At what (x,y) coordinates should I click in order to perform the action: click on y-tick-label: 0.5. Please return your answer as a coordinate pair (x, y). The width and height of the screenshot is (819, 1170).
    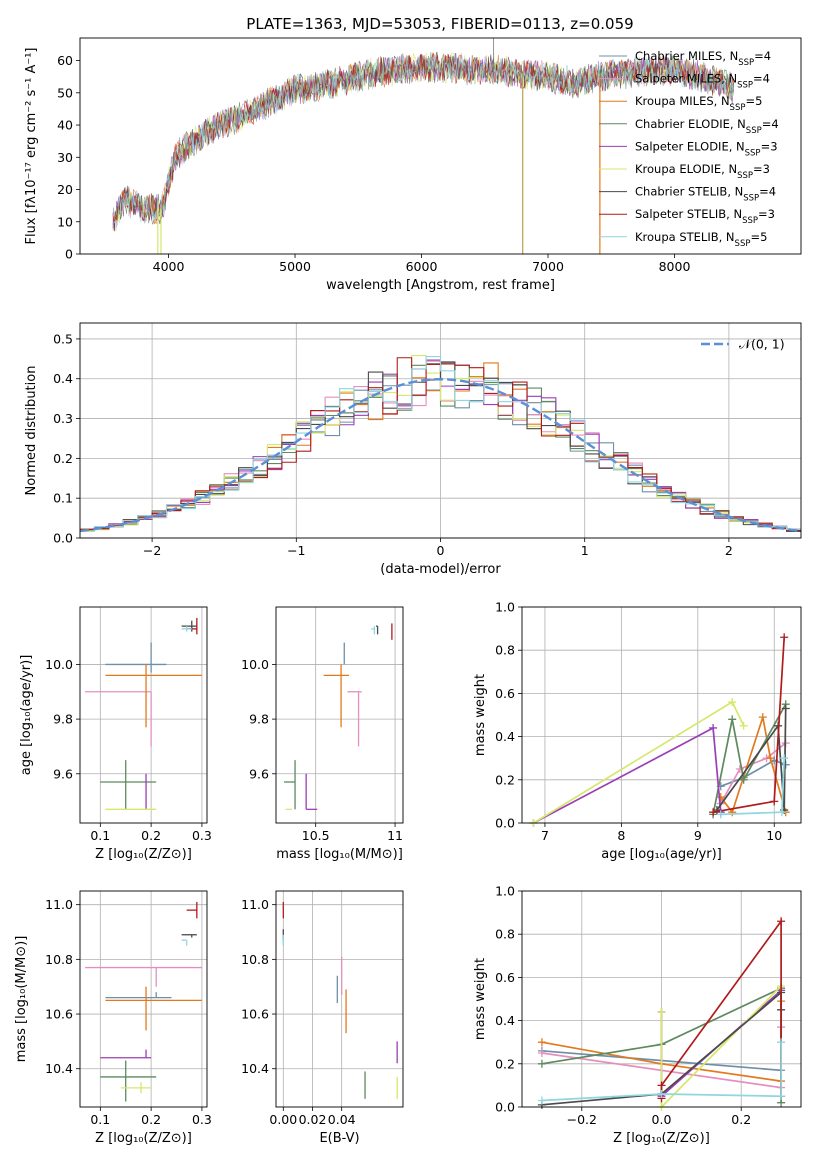
    Looking at the image, I should click on (63, 338).